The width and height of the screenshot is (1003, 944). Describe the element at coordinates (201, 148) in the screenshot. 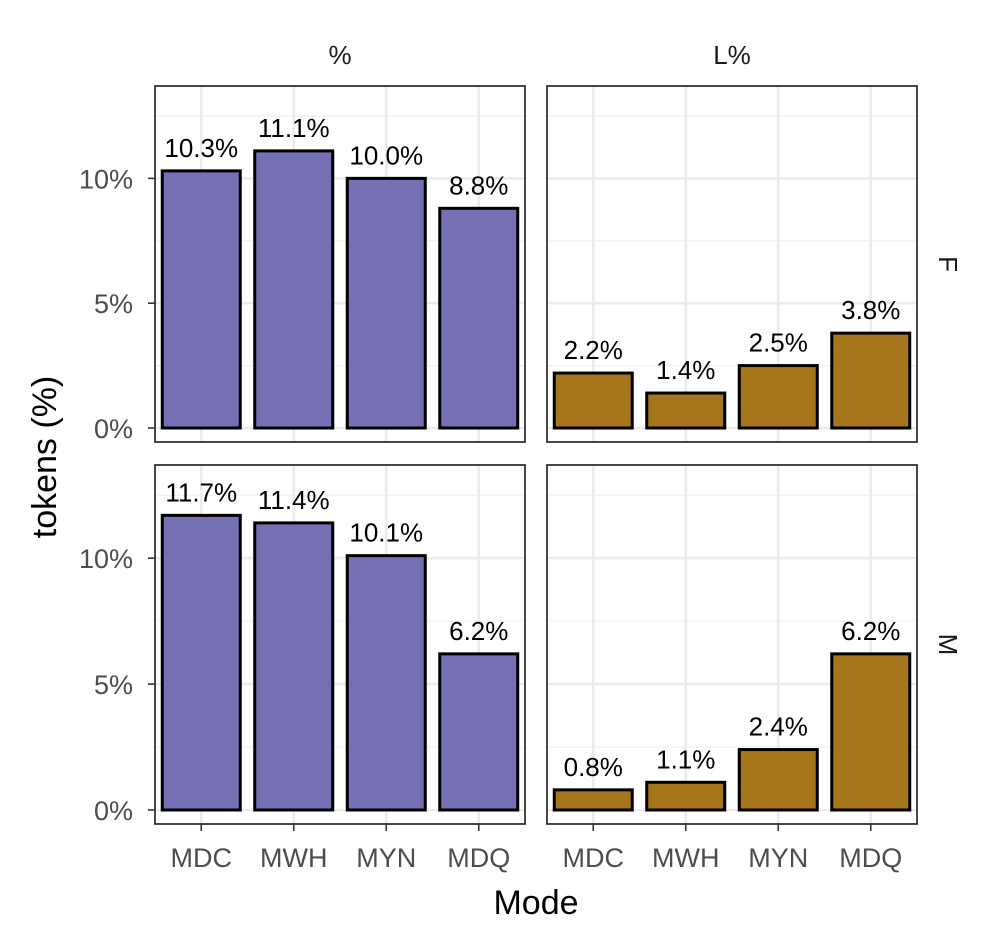

I see `bar-value-label: 10.3%` at that location.